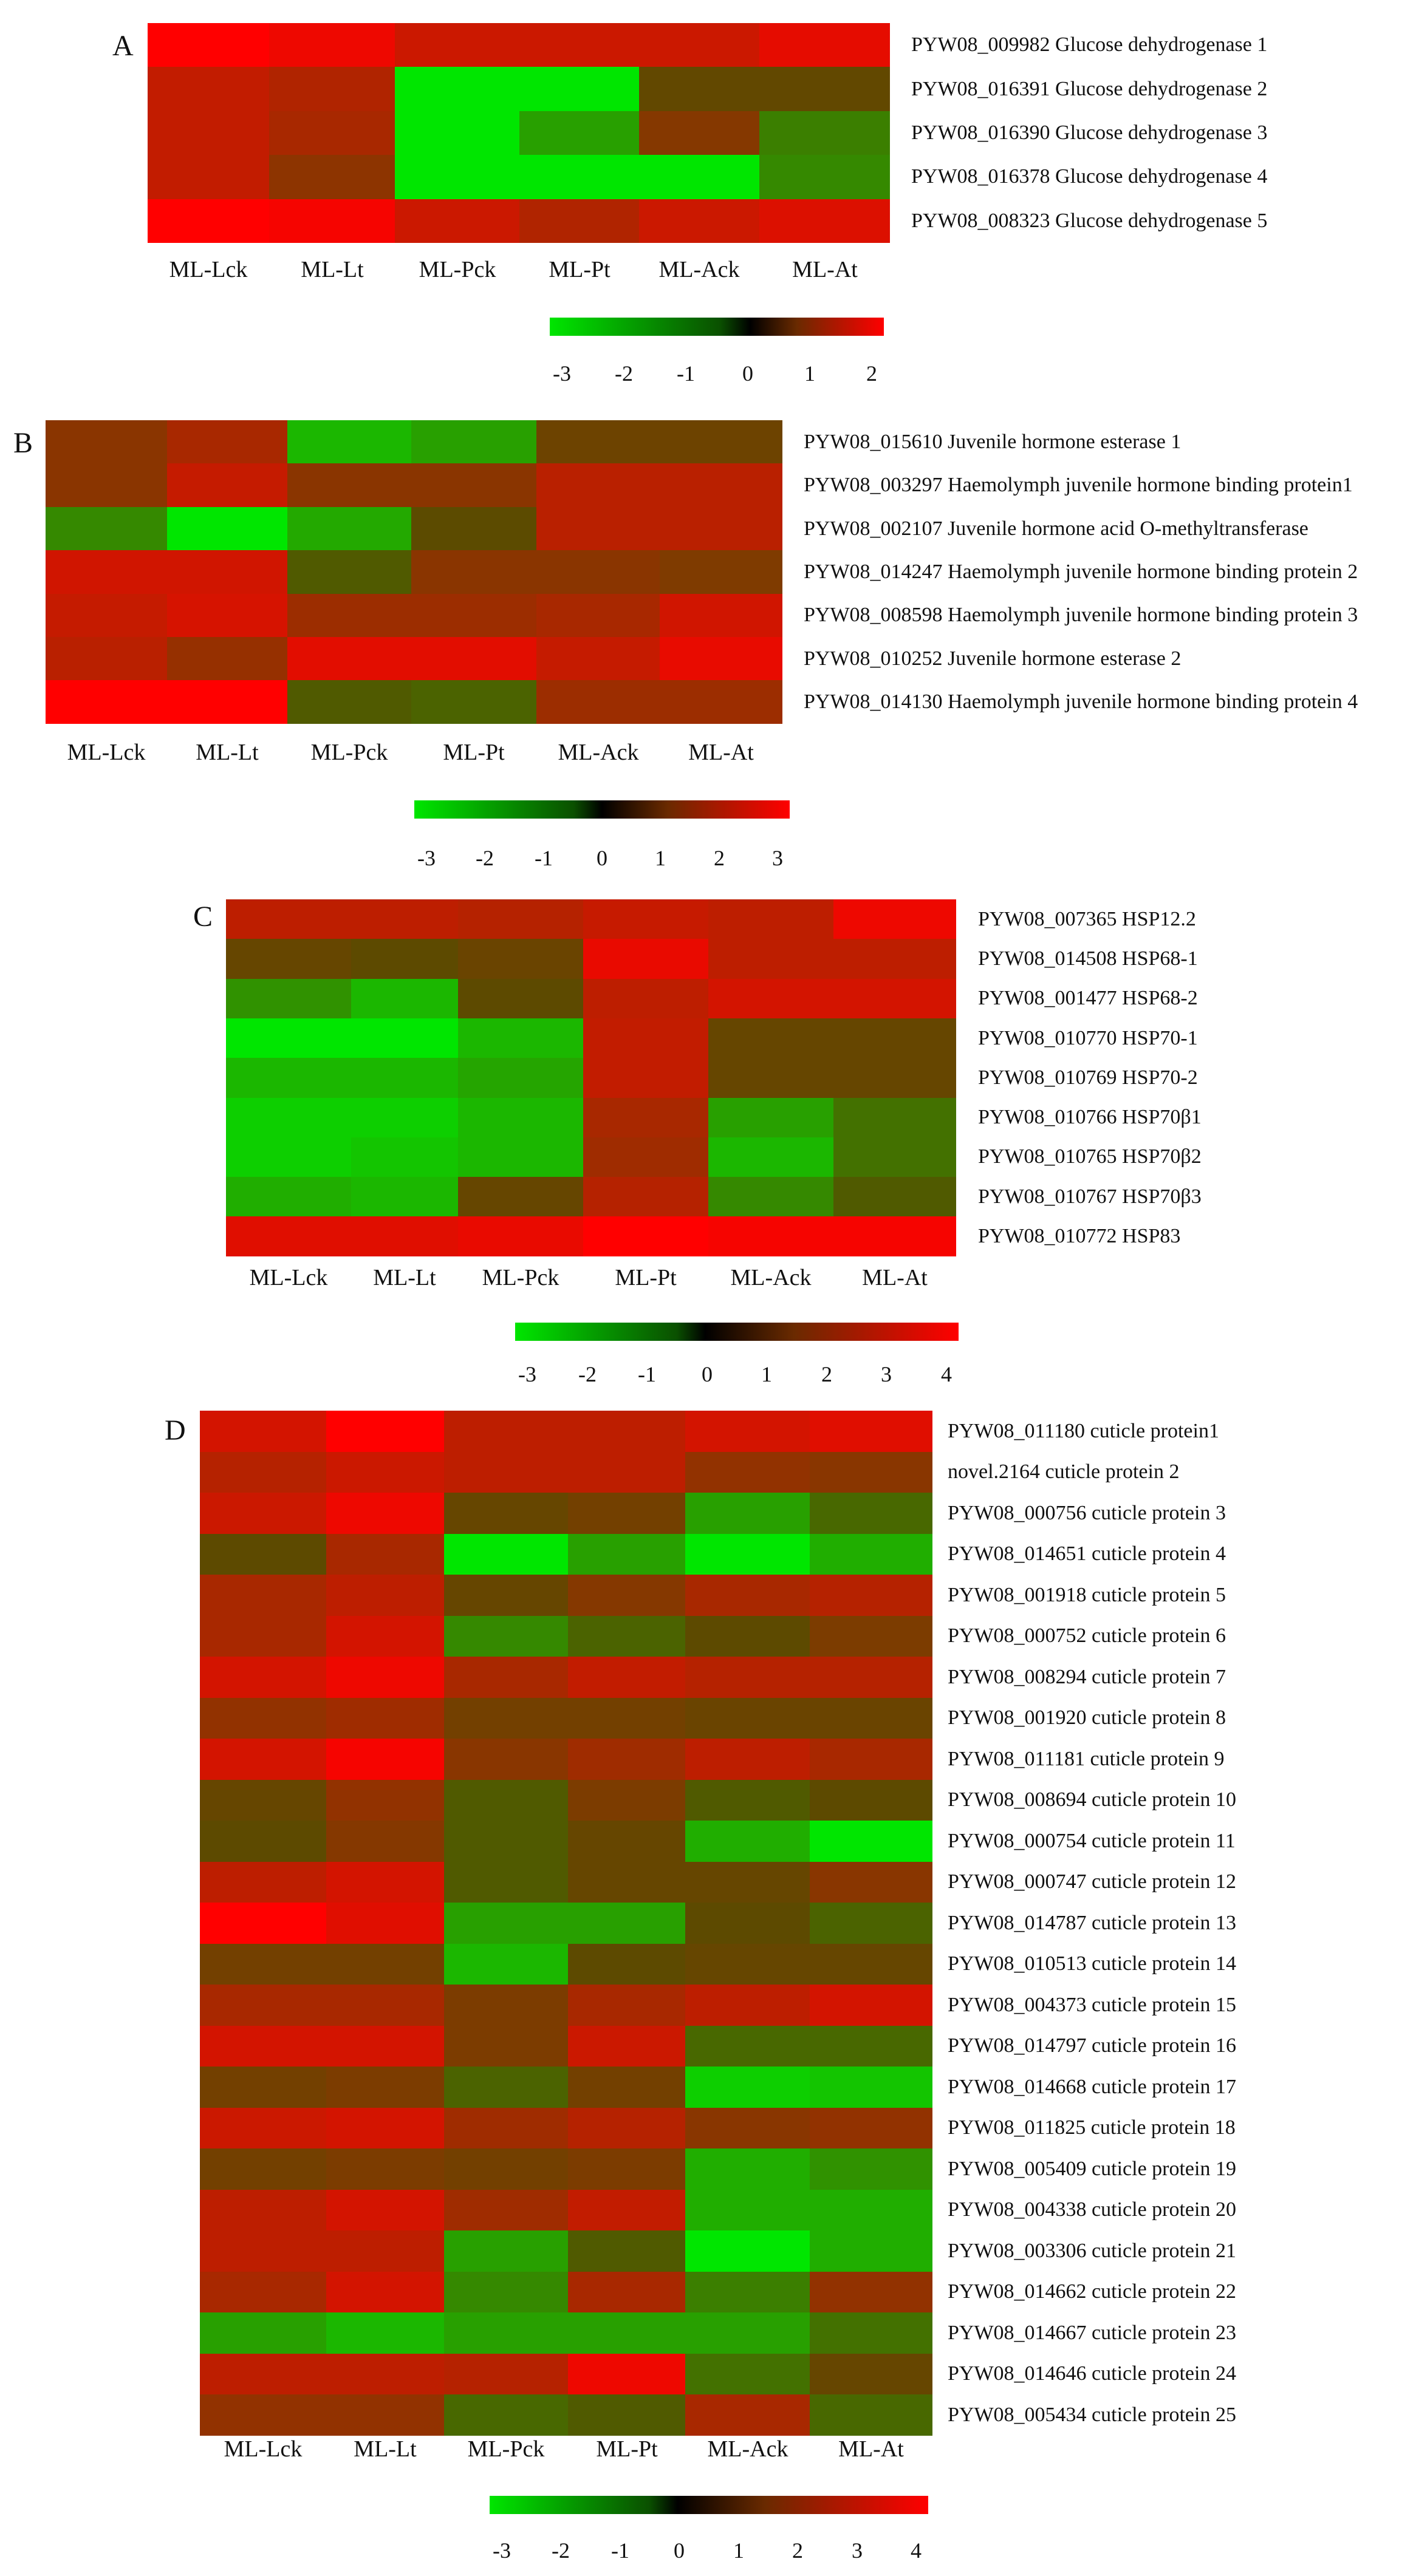 The image size is (1416, 2576). Describe the element at coordinates (1092, 2374) in the screenshot. I see `row-label: PYW08_014646 cuticle protein 24` at that location.